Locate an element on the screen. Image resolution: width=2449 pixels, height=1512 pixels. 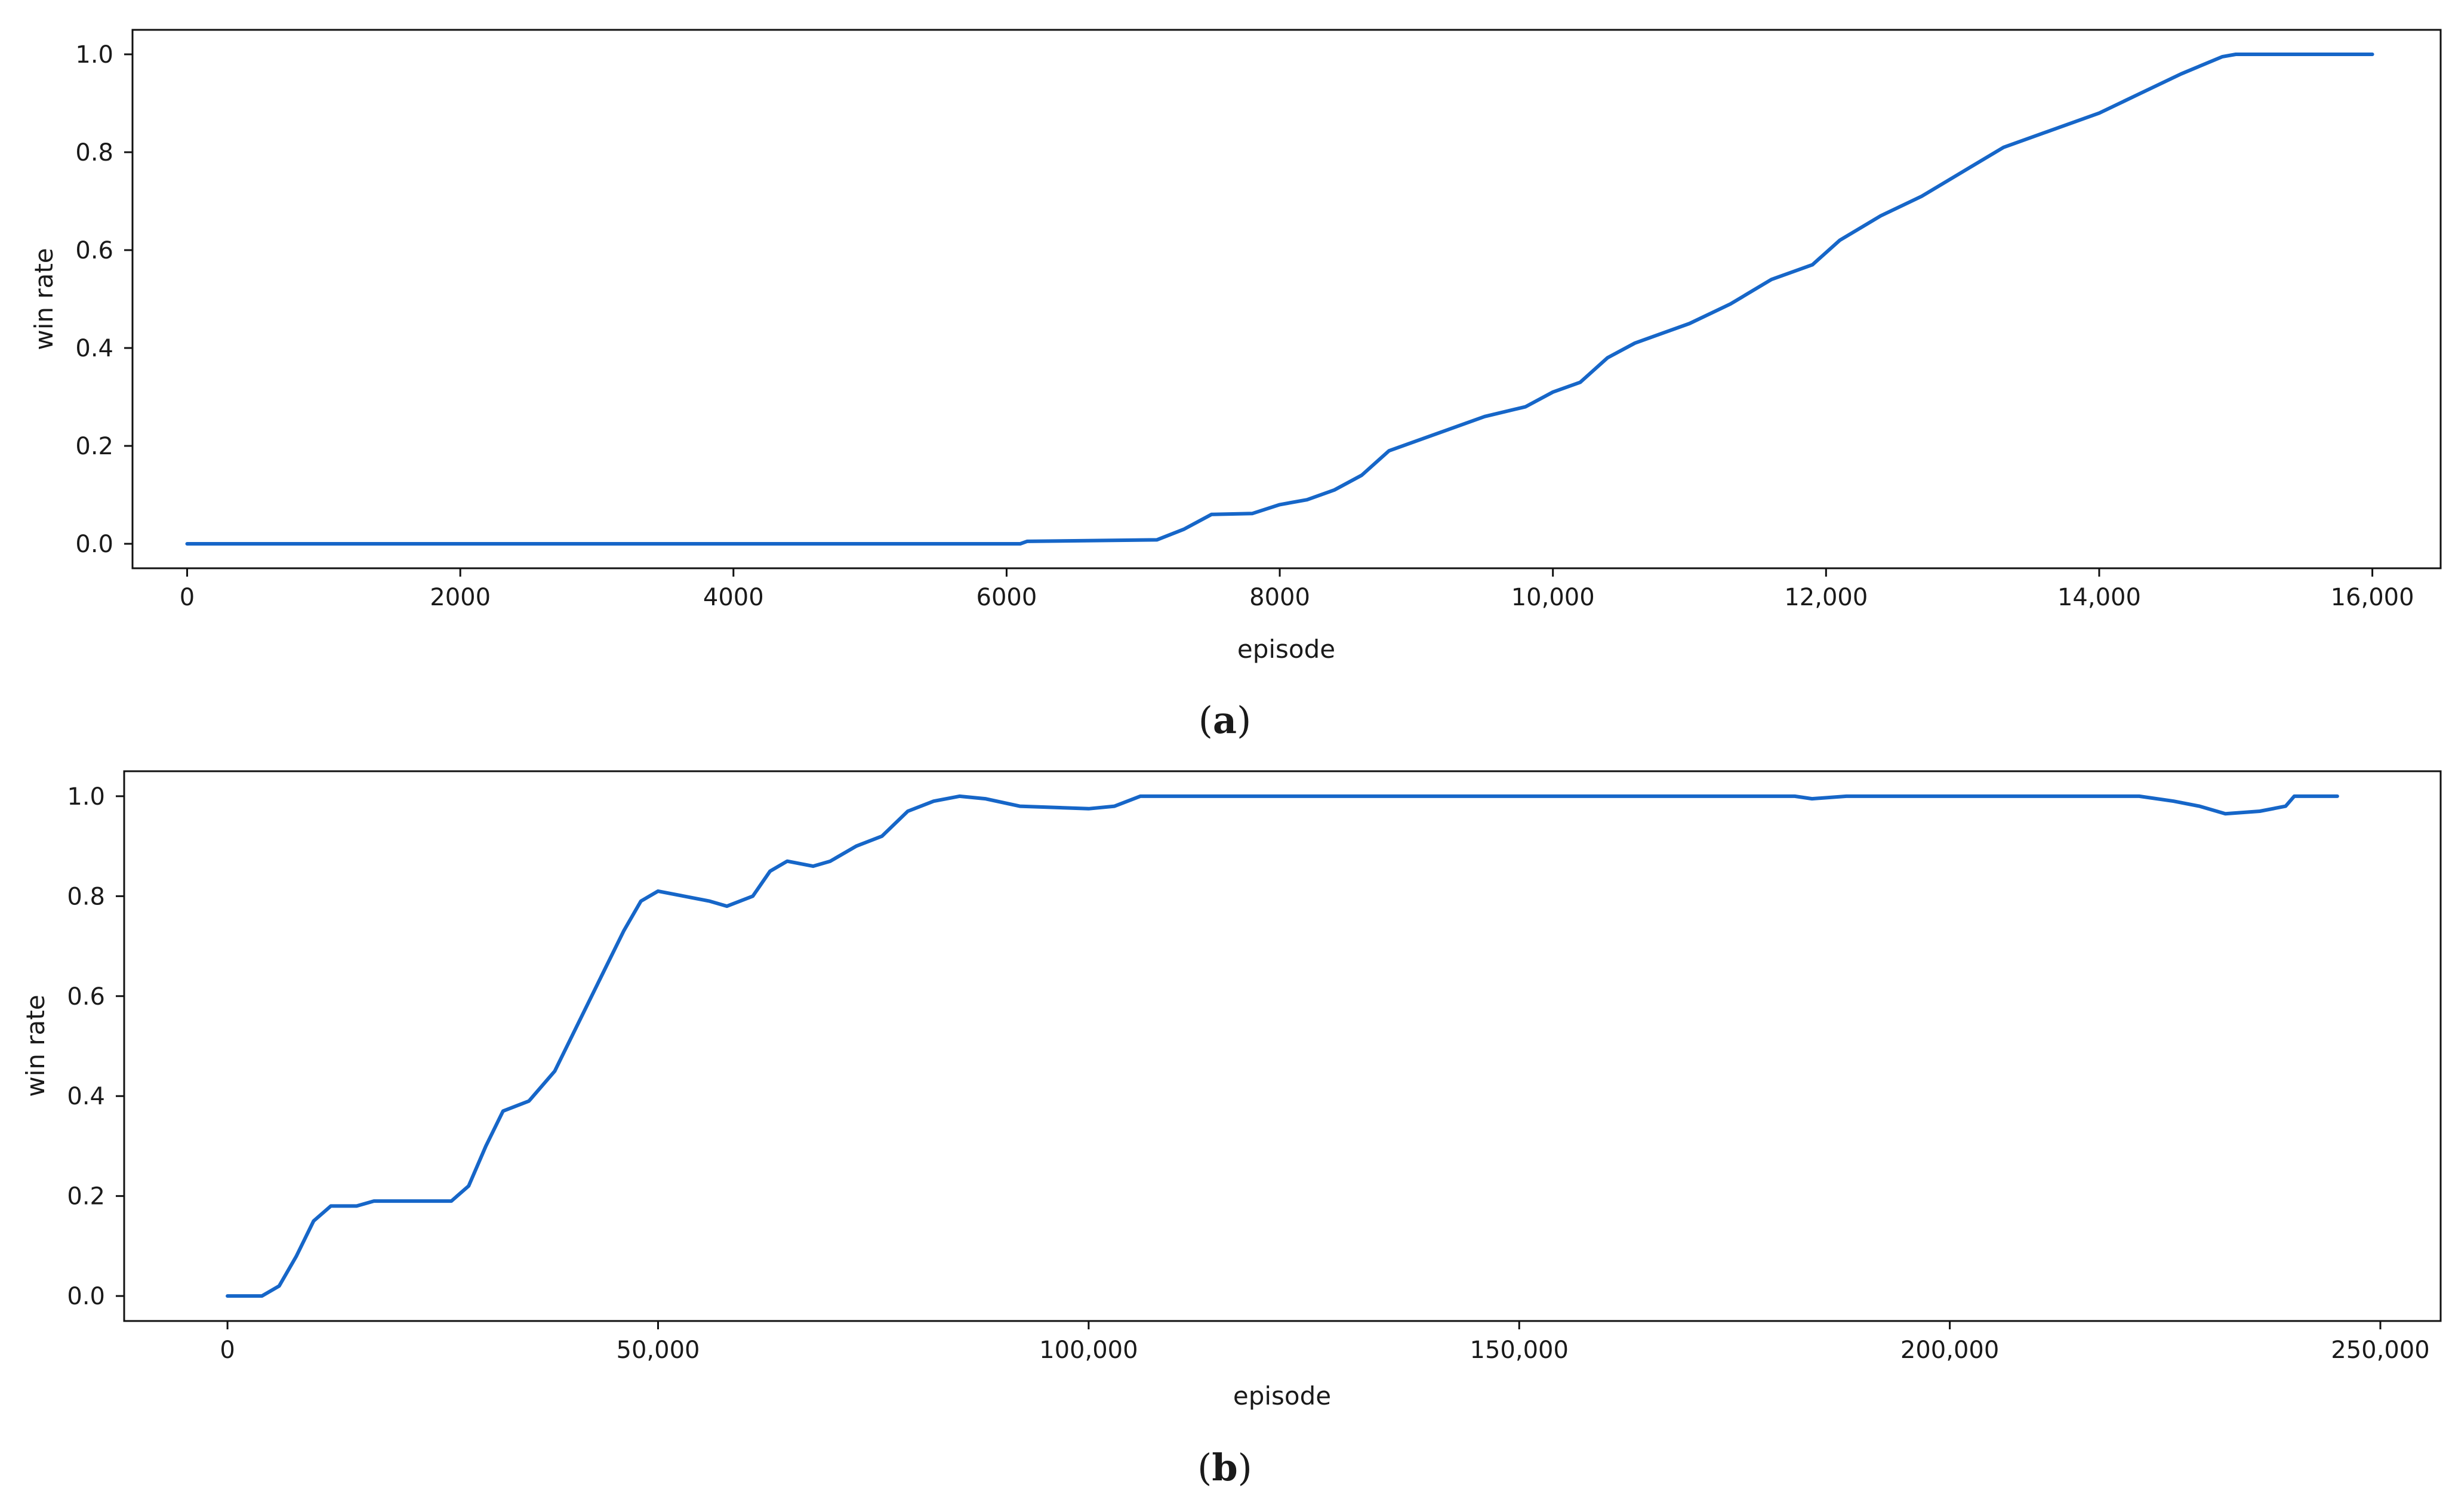
chart-b-x-tick-label: 0 is located at coordinates (228, 1350).